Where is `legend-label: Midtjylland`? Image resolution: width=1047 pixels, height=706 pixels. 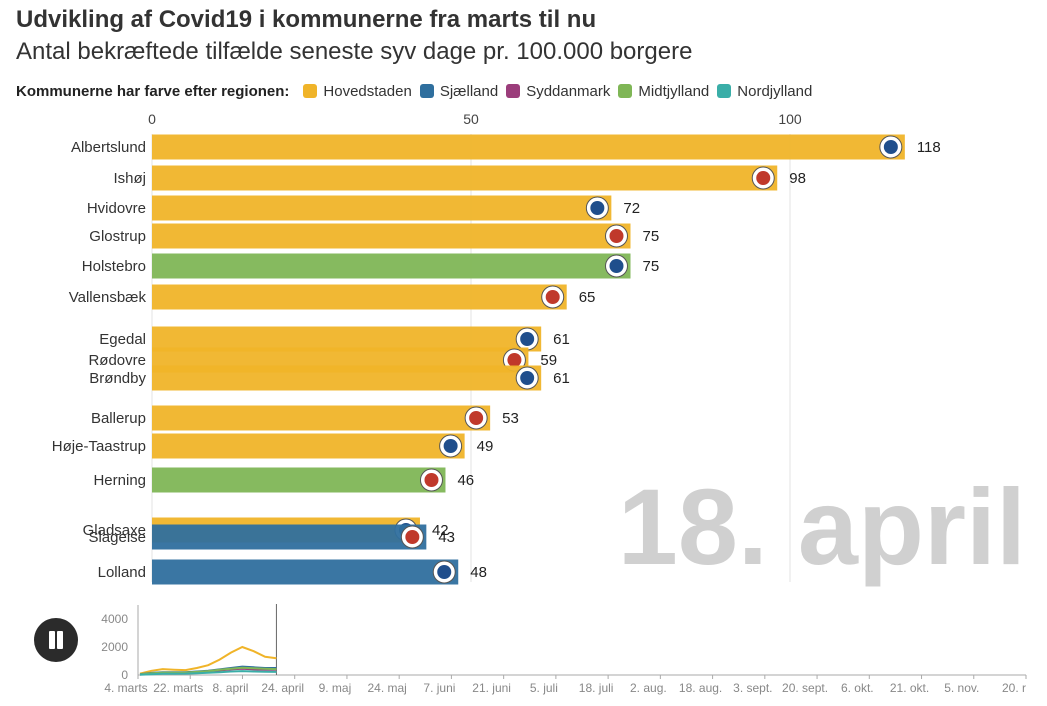 legend-label: Midtjylland is located at coordinates (674, 91).